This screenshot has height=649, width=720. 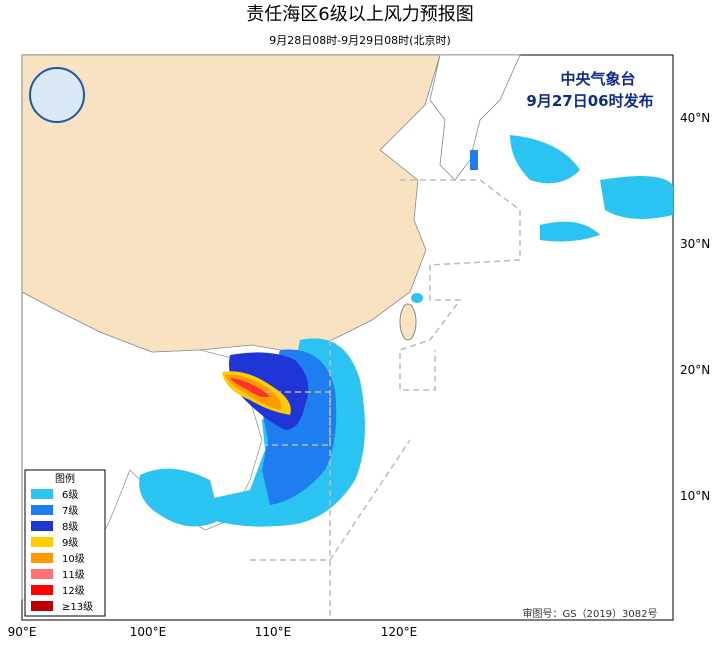 What do you see at coordinates (73, 591) in the screenshot?
I see `legend-label: 12级` at bounding box center [73, 591].